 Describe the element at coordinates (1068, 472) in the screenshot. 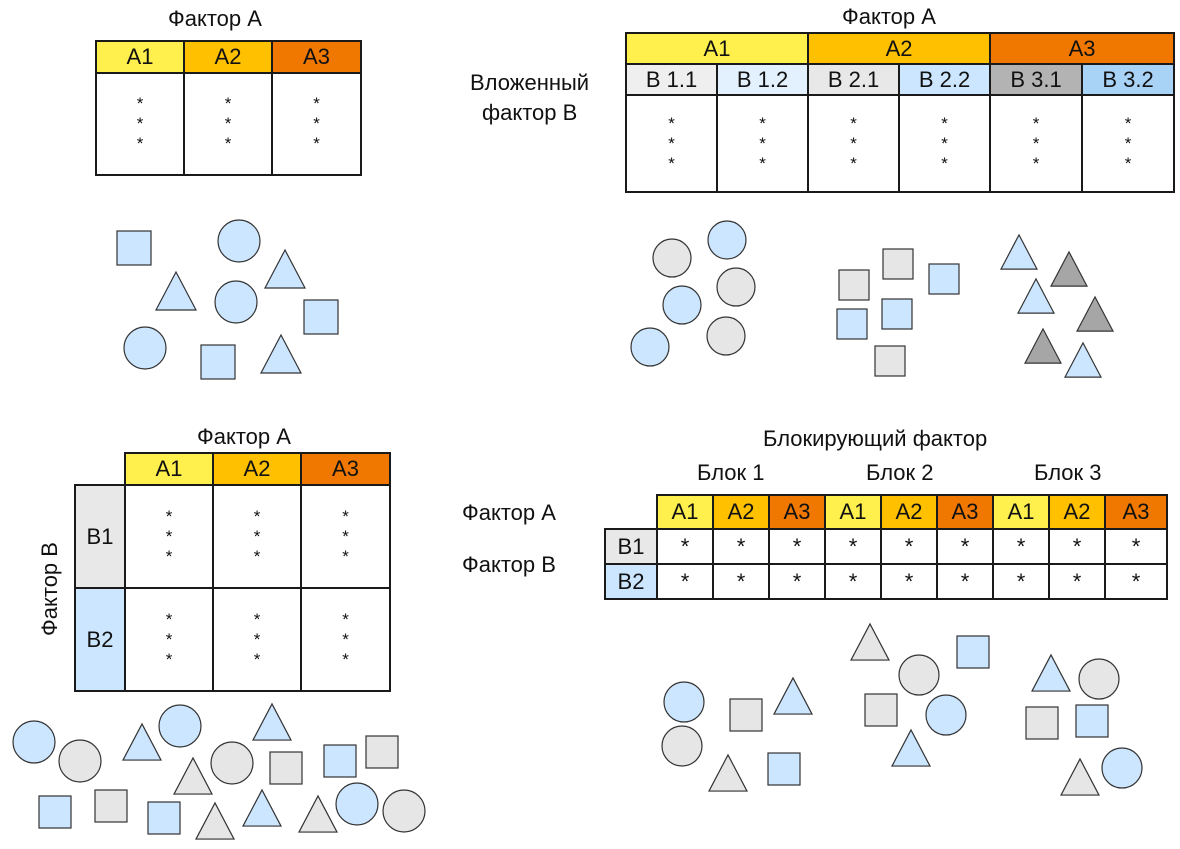

I see `block-label-3: Блок 3` at that location.